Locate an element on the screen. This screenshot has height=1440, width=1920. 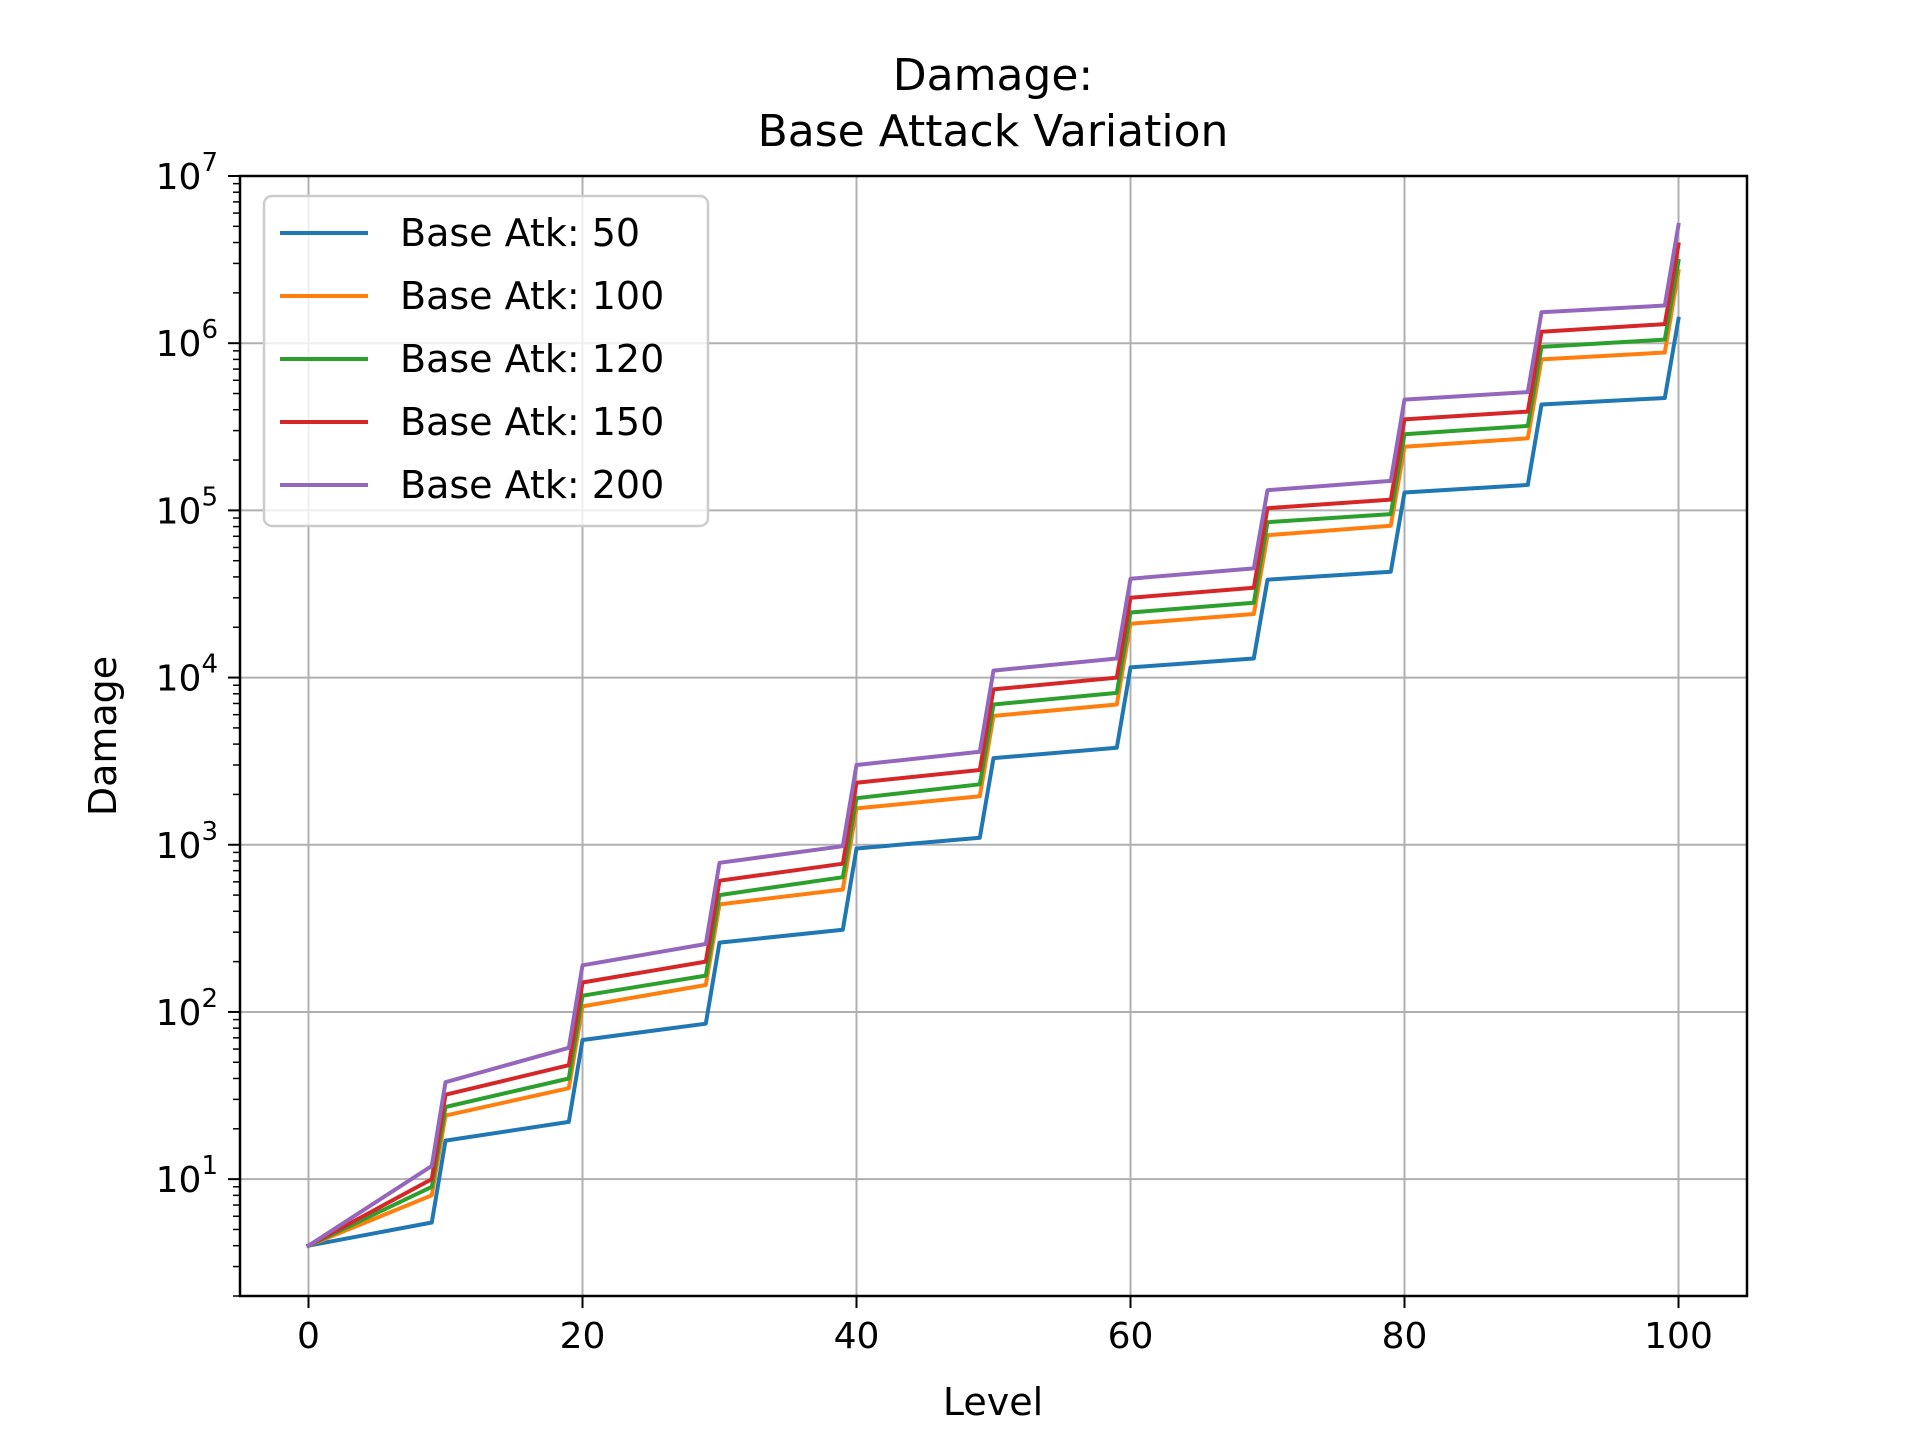
y-tick-label: 10⁶ is located at coordinates (187, 340).